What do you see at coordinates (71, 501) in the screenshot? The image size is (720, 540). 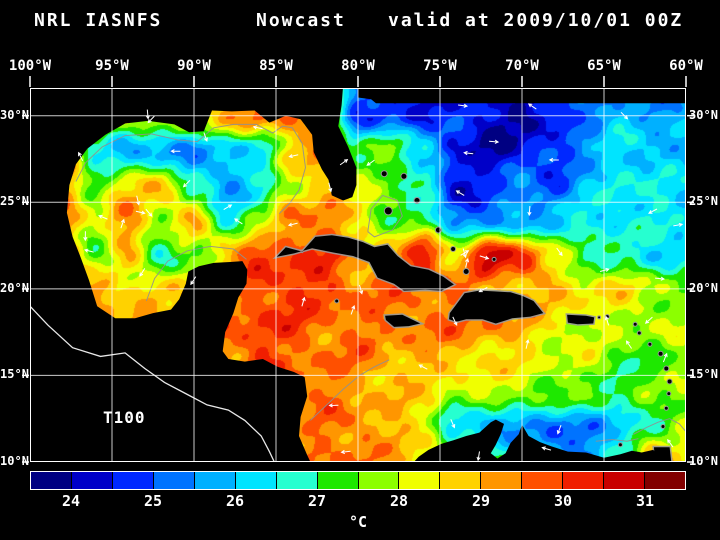 I see `colorbar-tick-label: 24` at bounding box center [71, 501].